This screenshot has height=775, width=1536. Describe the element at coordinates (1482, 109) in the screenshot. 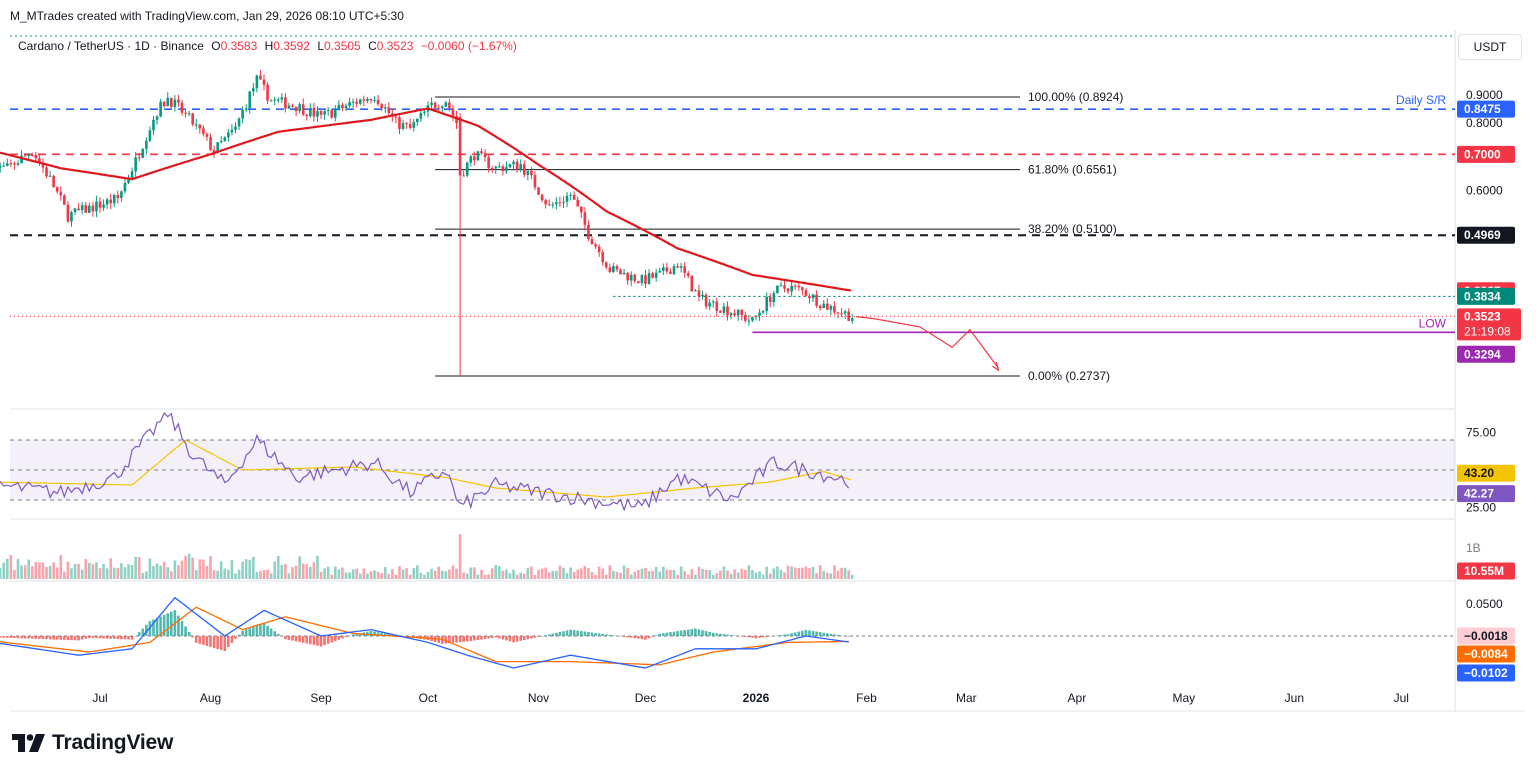

I see `badge-daily-sr: 0.8475` at that location.